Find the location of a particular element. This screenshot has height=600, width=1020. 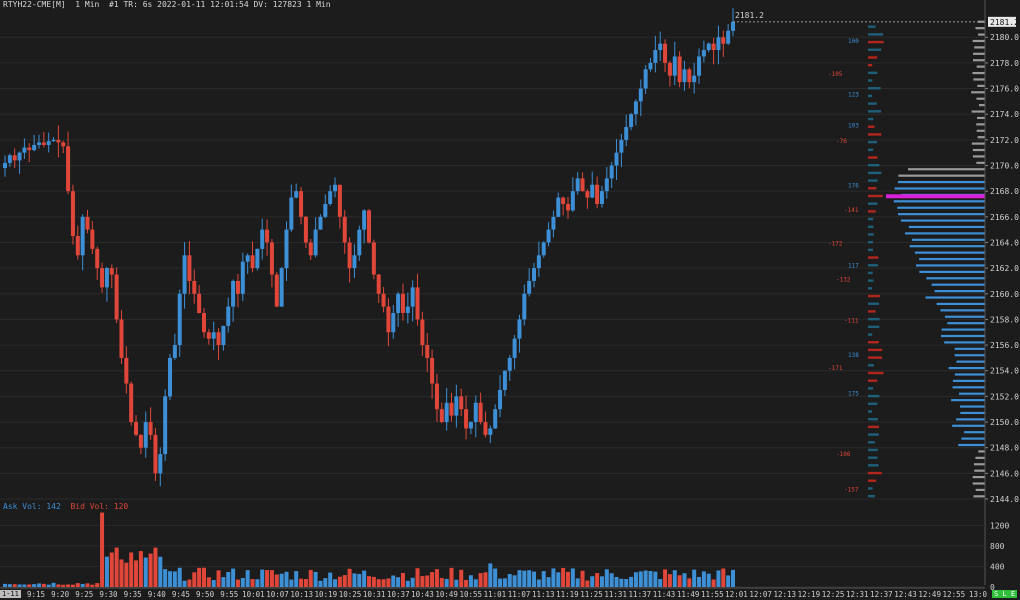

time-axis-label: 9:35 is located at coordinates (133, 594).